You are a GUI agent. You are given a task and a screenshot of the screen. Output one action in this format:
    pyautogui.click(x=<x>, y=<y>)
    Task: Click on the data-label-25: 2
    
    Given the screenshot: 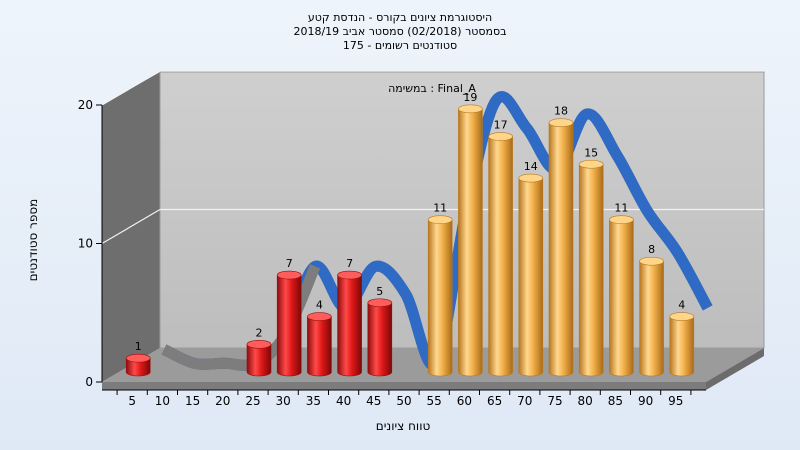 What is the action you would take?
    pyautogui.click(x=259, y=332)
    